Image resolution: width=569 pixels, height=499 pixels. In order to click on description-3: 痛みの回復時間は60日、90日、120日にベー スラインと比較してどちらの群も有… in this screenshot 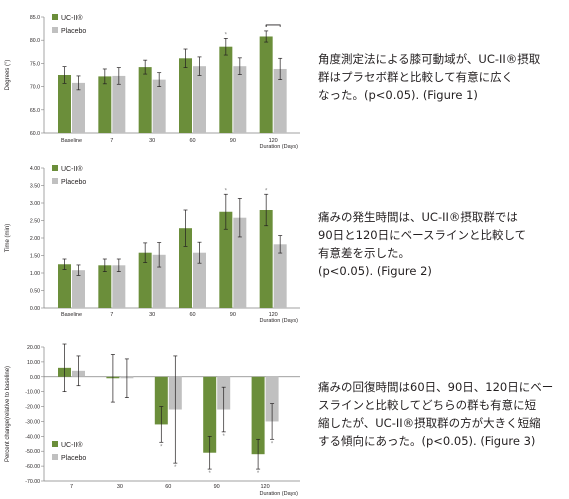, I will do `click(442, 414)`.